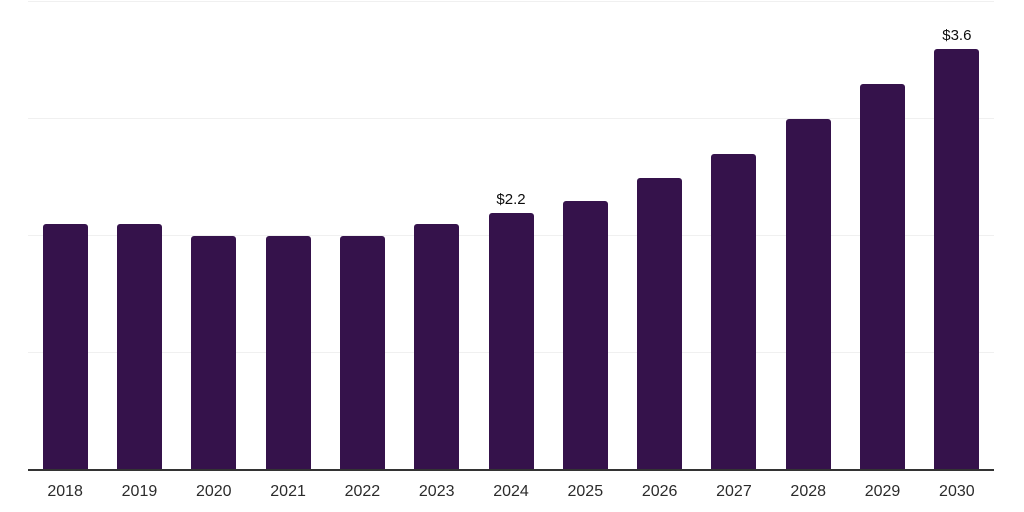 The height and width of the screenshot is (512, 1024). I want to click on bar-2018, so click(65, 347).